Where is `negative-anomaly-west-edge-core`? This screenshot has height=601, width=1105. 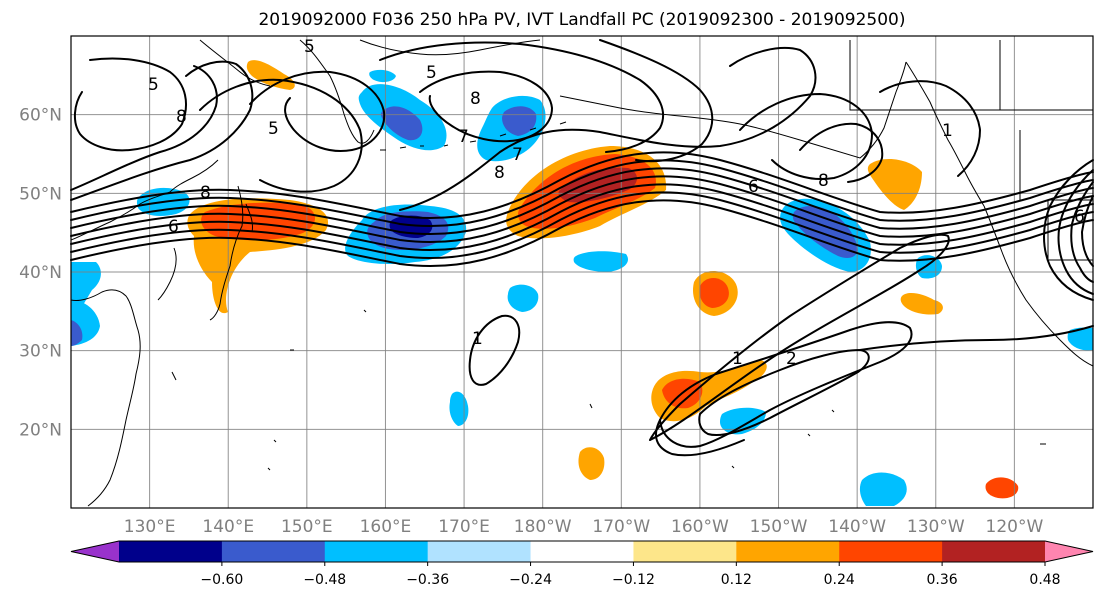
negative-anomaly-west-edge-core is located at coordinates (77, 333).